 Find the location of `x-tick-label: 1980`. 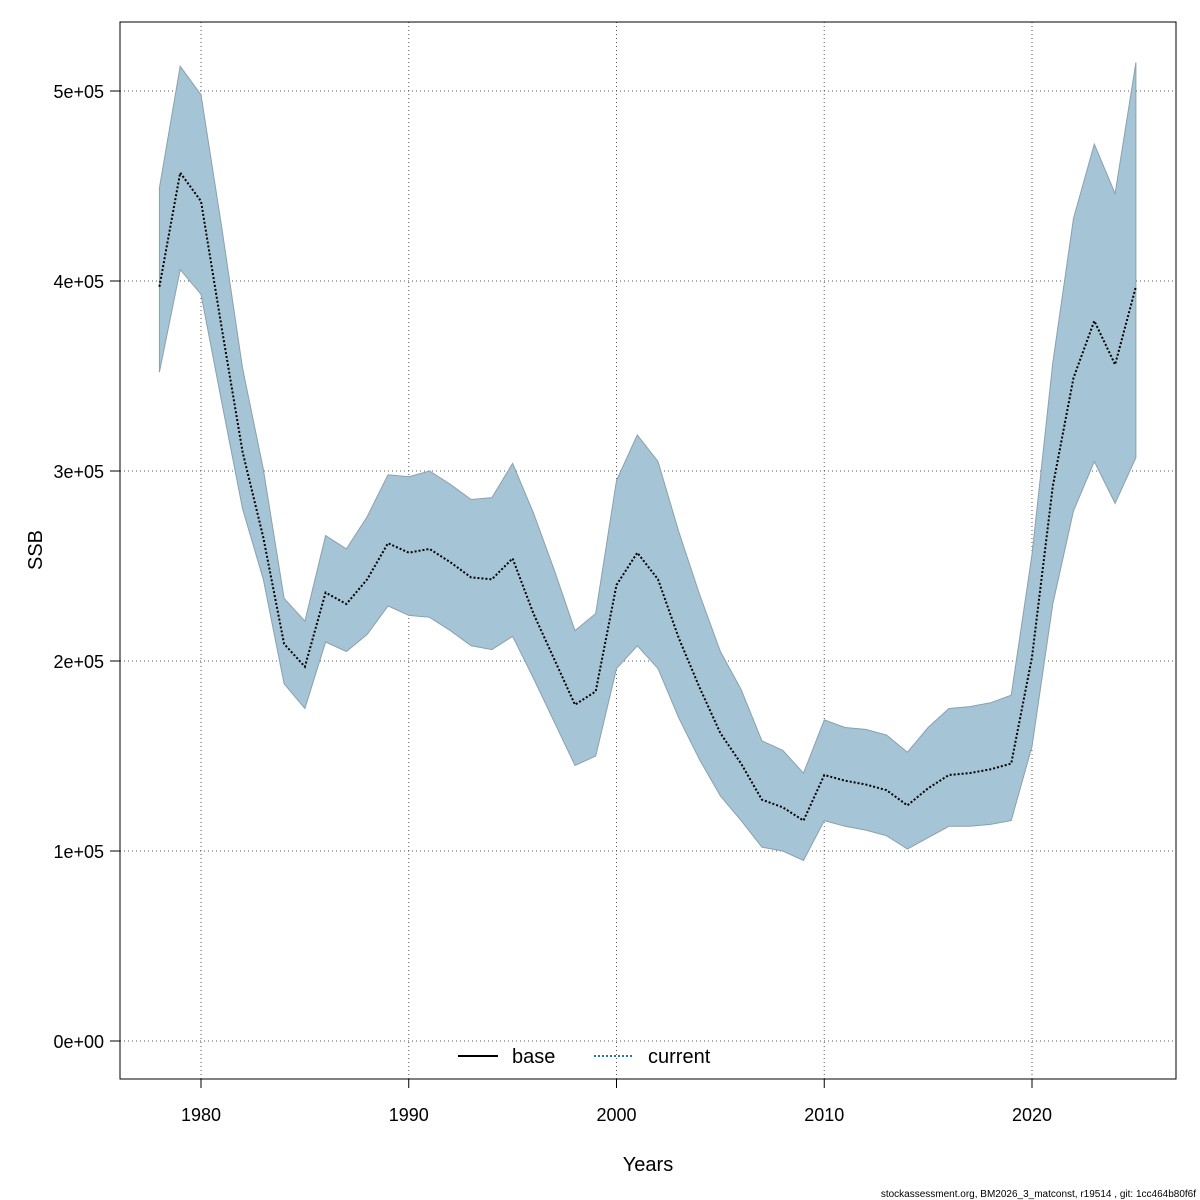

x-tick-label: 1980 is located at coordinates (201, 1115).